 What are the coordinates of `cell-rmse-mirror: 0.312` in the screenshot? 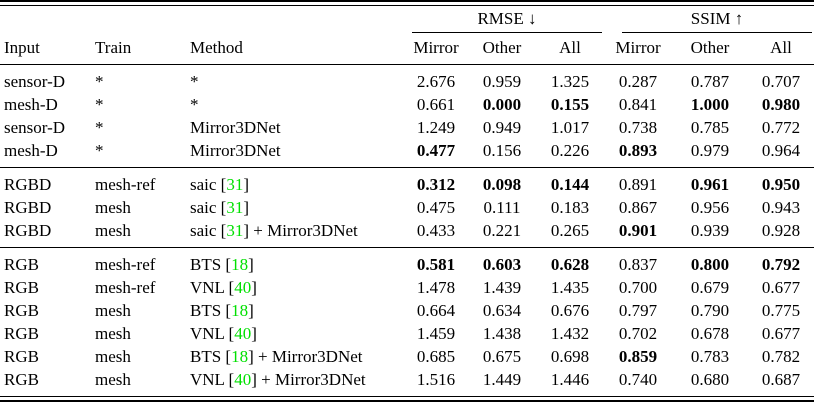 It's located at (436, 181).